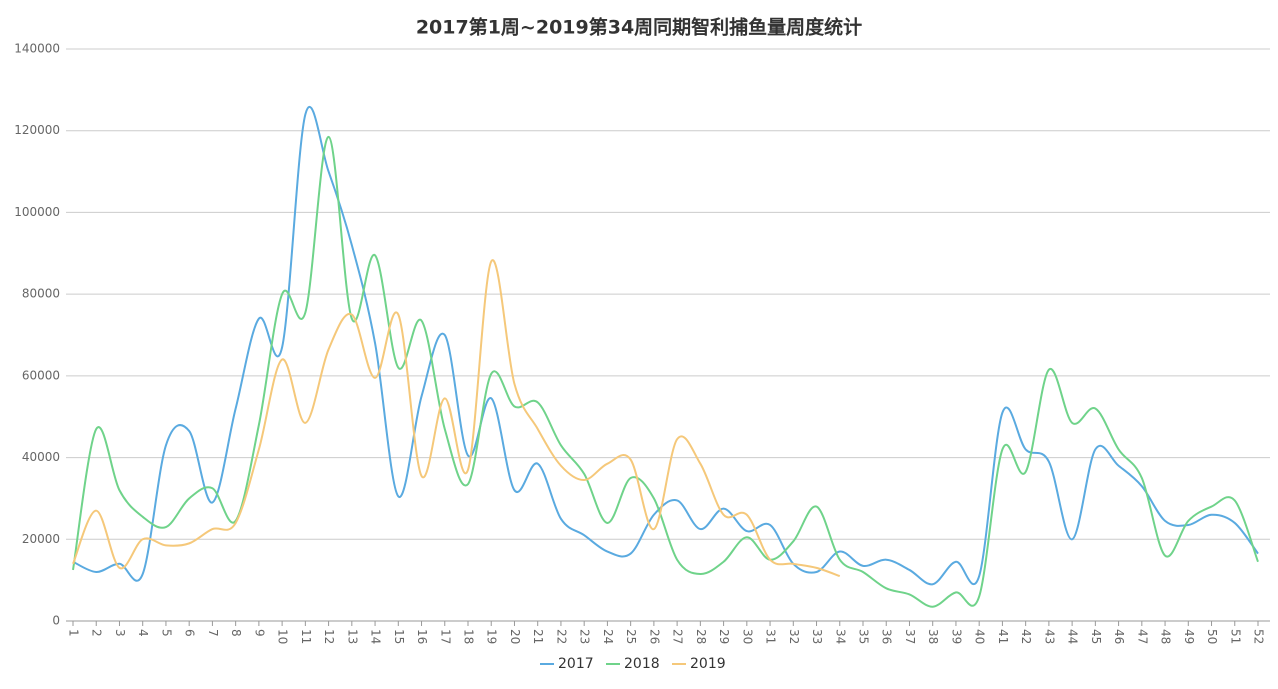  What do you see at coordinates (56, 621) in the screenshot?
I see `y-tick-label: 0` at bounding box center [56, 621].